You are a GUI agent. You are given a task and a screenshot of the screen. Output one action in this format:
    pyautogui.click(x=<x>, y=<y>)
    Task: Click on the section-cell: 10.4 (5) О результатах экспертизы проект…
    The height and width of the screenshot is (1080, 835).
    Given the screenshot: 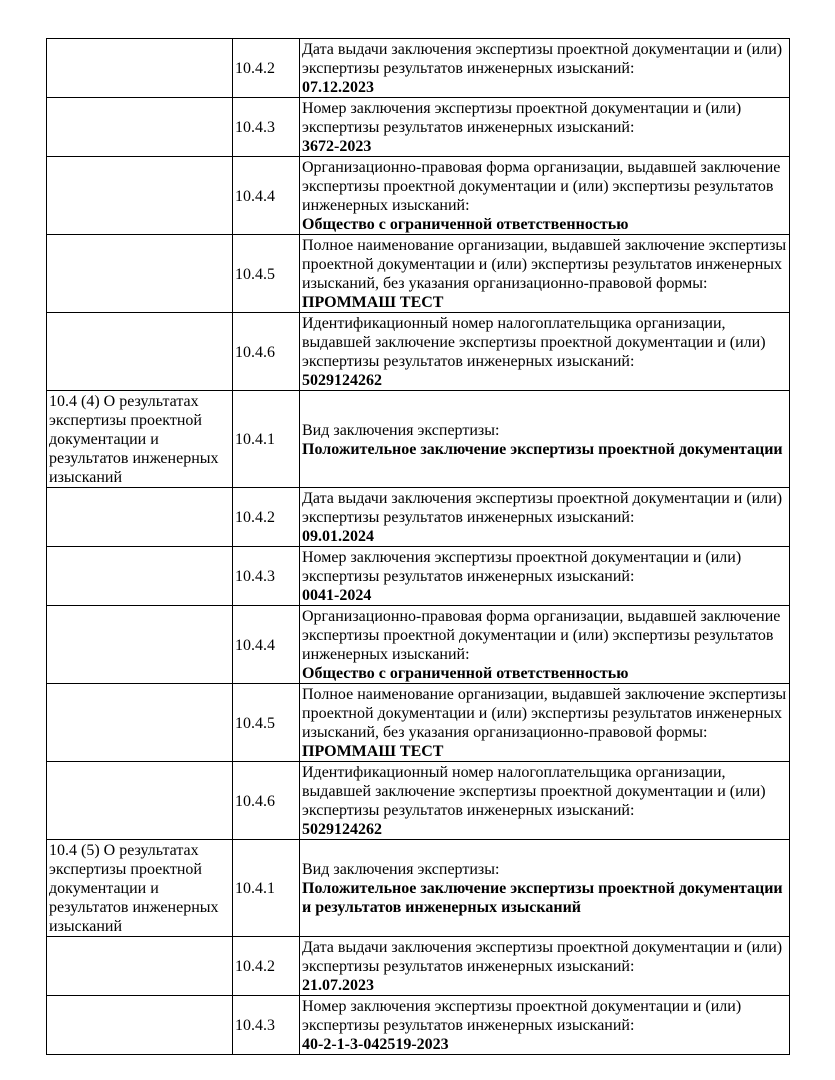 What is the action you would take?
    pyautogui.click(x=139, y=888)
    